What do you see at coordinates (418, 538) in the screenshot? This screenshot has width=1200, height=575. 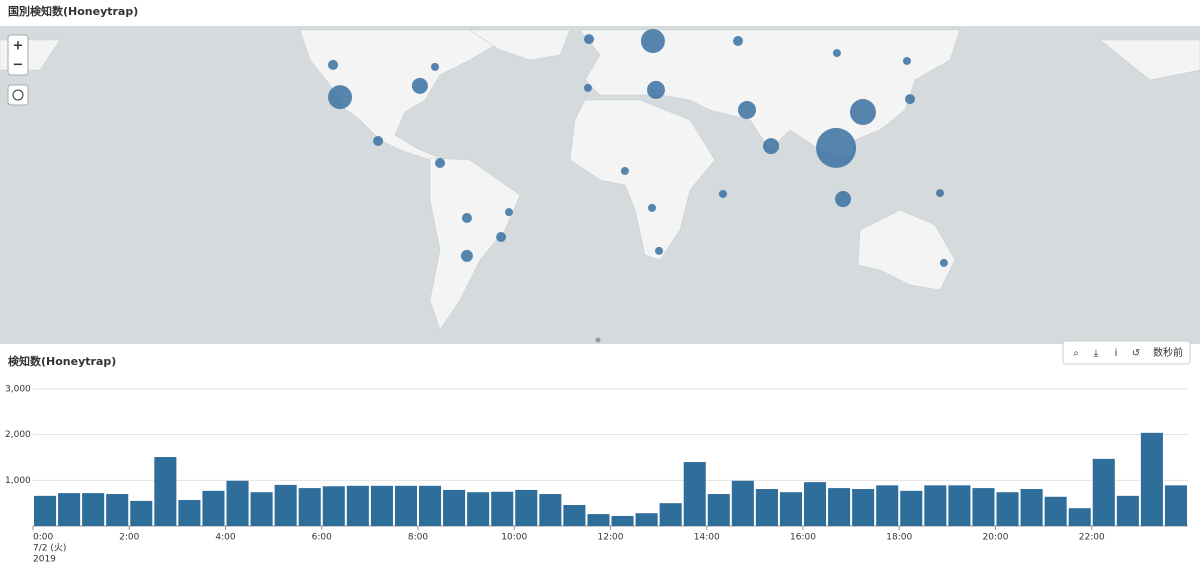 I see `x-tick-label: 8:00` at bounding box center [418, 538].